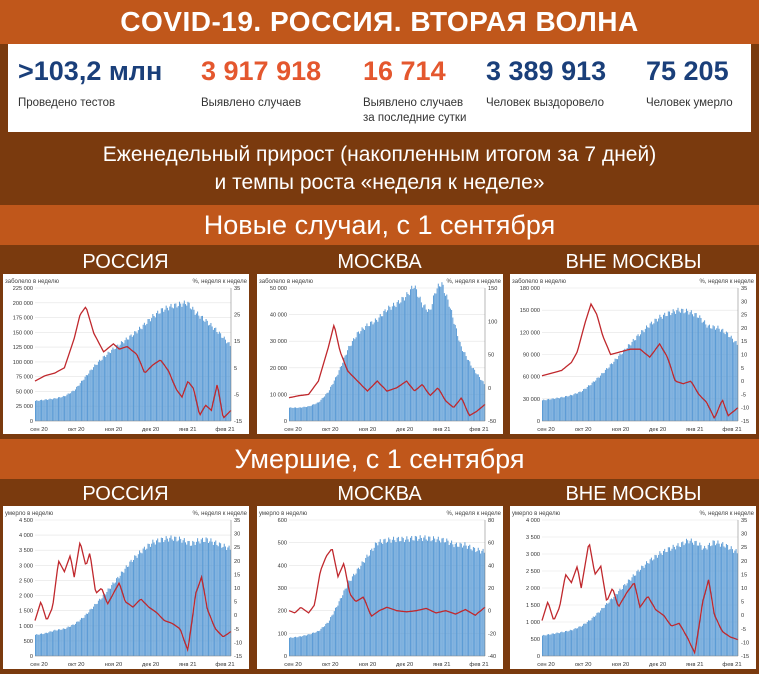  What do you see at coordinates (237, 575) in the screenshot?
I see `y2-tick-label: 15` at bounding box center [237, 575].